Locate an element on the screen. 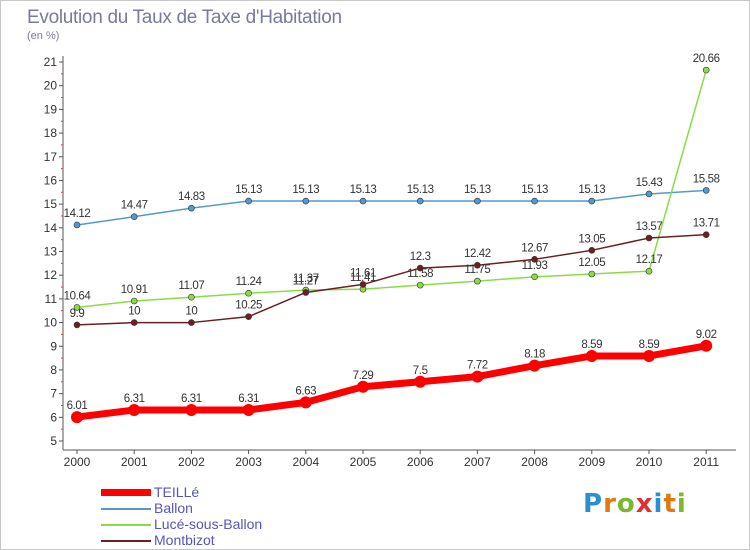 Image resolution: width=750 pixels, height=550 pixels. data-label: 13.57 is located at coordinates (649, 227).